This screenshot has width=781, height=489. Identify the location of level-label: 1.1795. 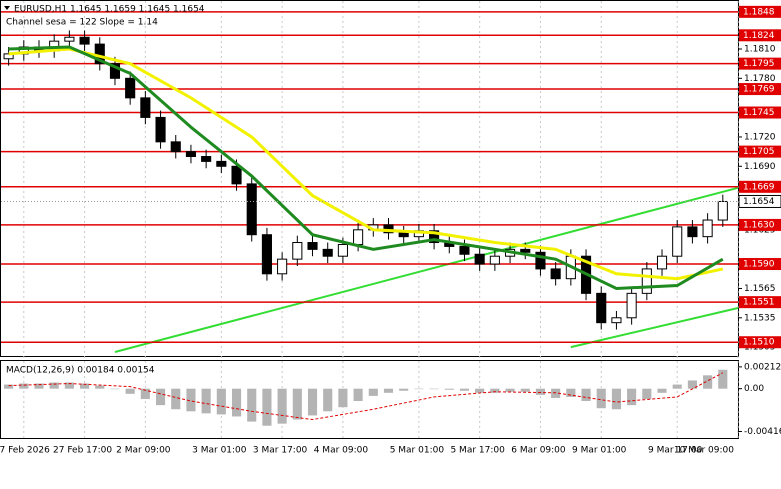
(759, 64).